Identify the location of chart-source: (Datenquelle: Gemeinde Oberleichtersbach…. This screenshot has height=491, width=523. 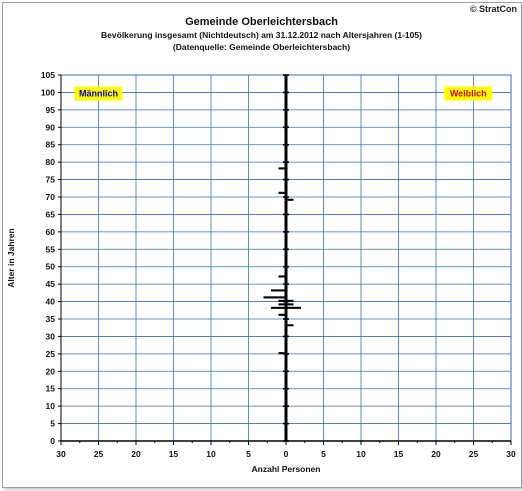
(261, 47).